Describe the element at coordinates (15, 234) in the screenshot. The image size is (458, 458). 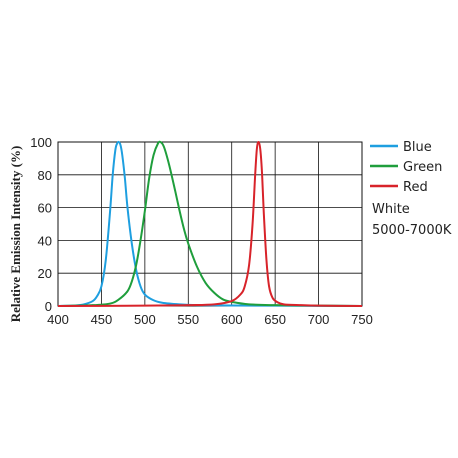
I see `y-axis-title: Relative Emission Intensity (%)` at that location.